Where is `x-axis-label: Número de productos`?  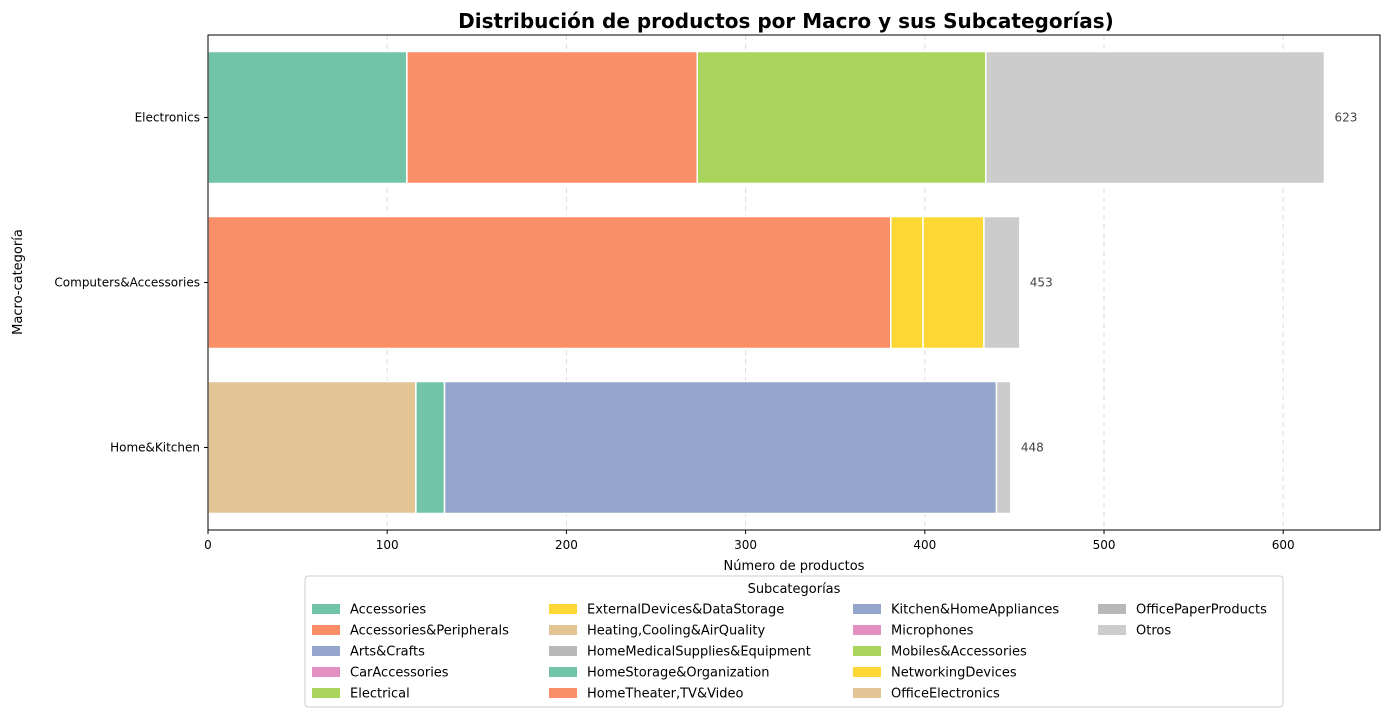 x-axis-label: Número de productos is located at coordinates (794, 566).